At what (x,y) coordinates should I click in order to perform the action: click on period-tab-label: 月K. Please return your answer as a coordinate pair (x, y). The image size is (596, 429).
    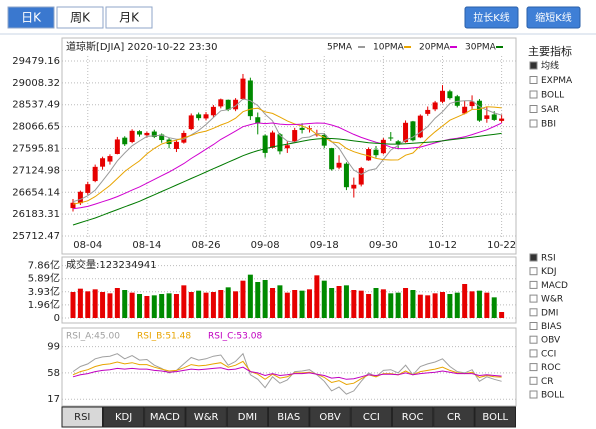
    Looking at the image, I should click on (129, 18).